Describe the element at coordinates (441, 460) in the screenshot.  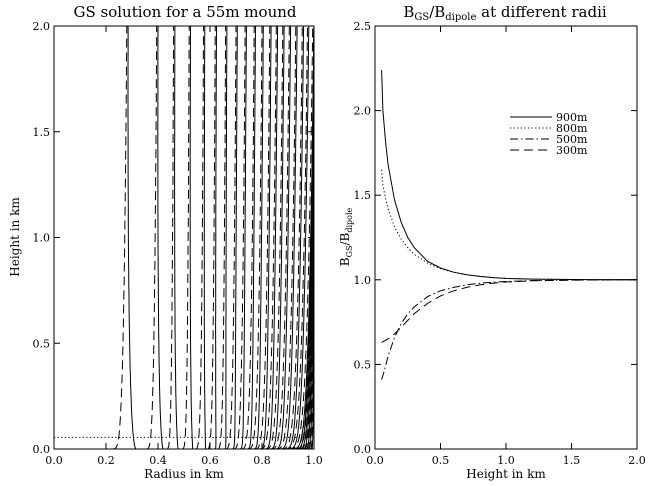
I see `right-x-tick-label: 0.5` at that location.